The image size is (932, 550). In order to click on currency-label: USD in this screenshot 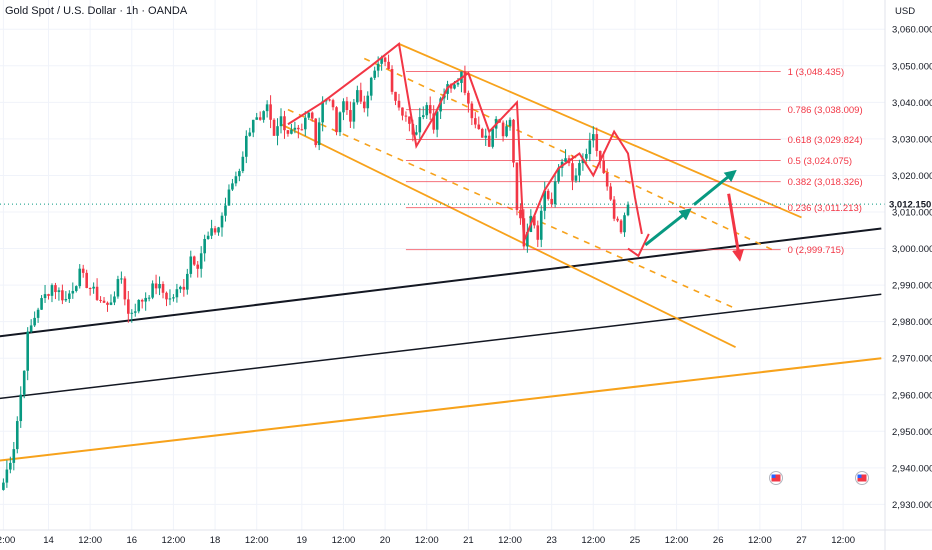, I will do `click(905, 11)`.